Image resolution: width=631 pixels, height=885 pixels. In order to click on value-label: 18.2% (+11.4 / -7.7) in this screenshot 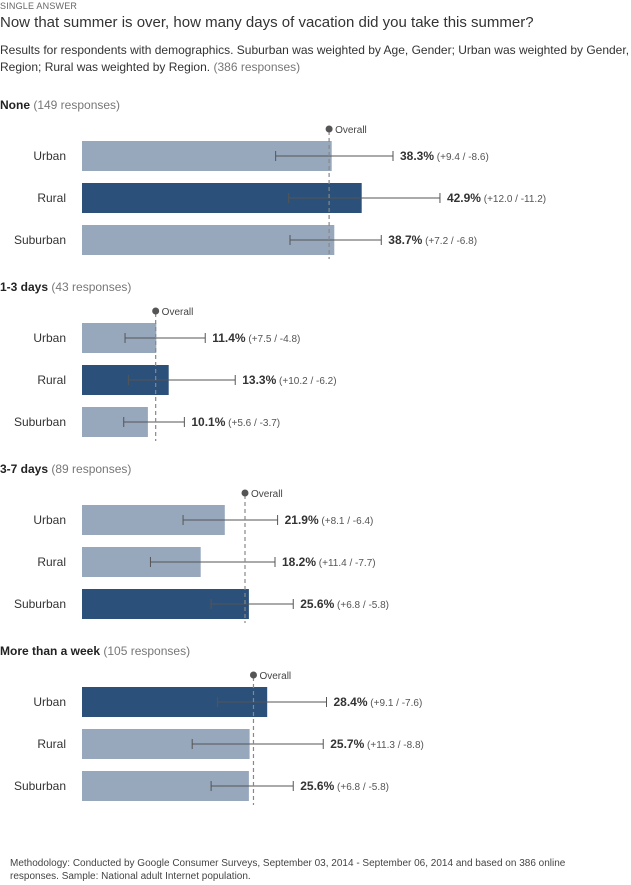, I will do `click(329, 562)`.